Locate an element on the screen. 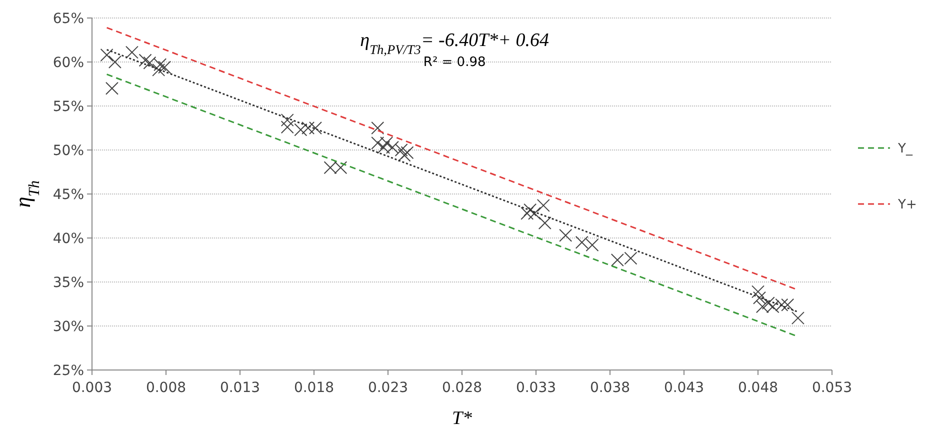 This screenshot has width=925, height=436. x-tick-label: 0.048 is located at coordinates (758, 388).